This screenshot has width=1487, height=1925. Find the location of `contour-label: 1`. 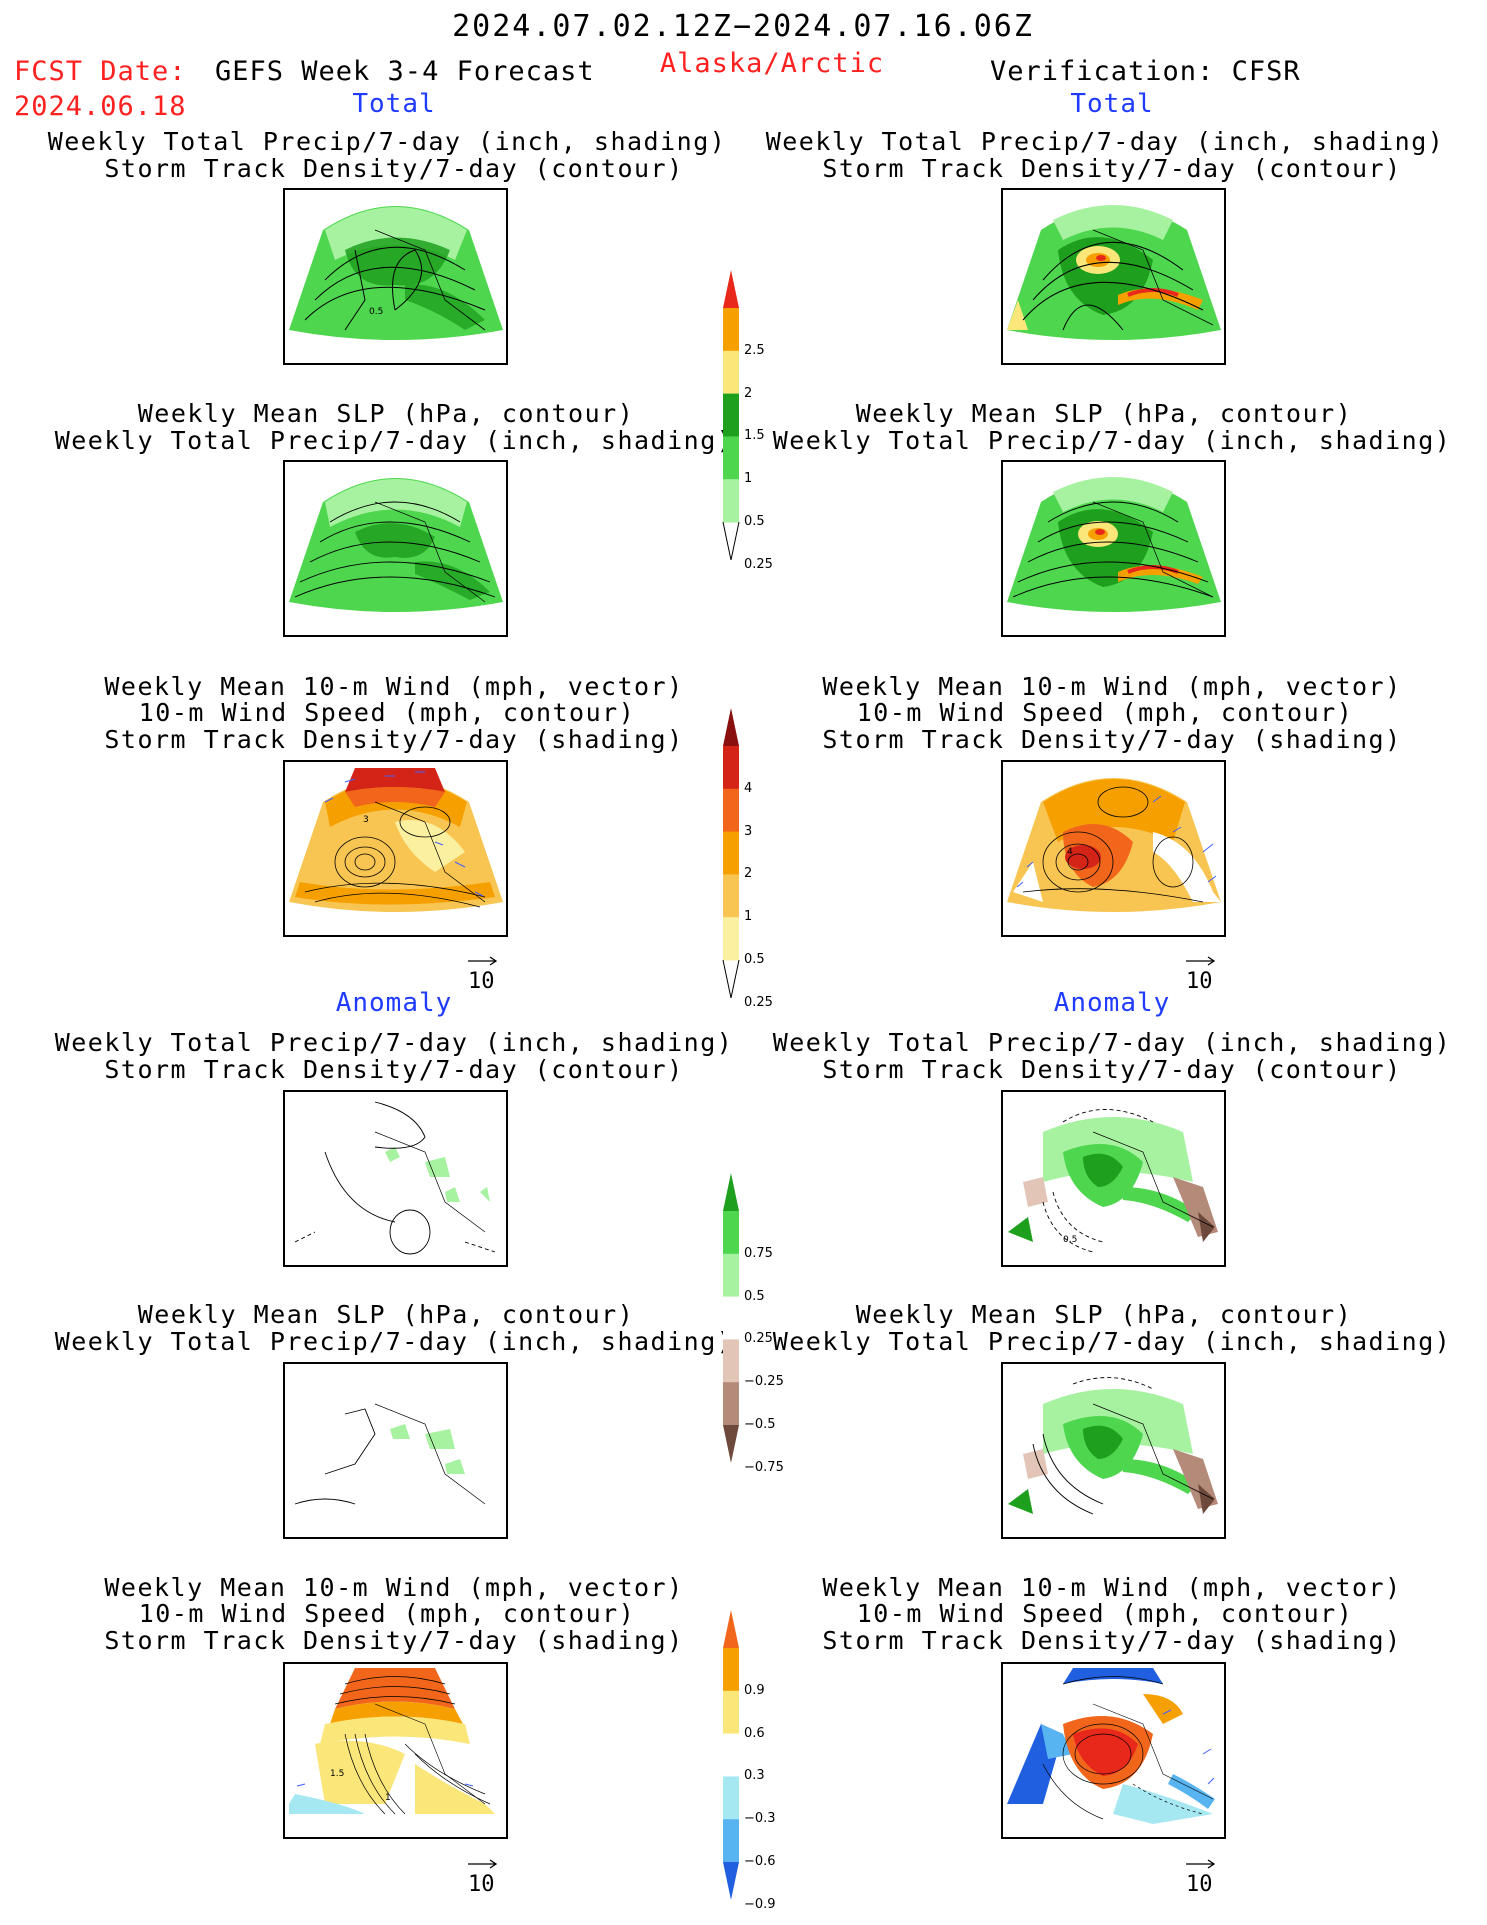

contour-label: 1 is located at coordinates (388, 1798).